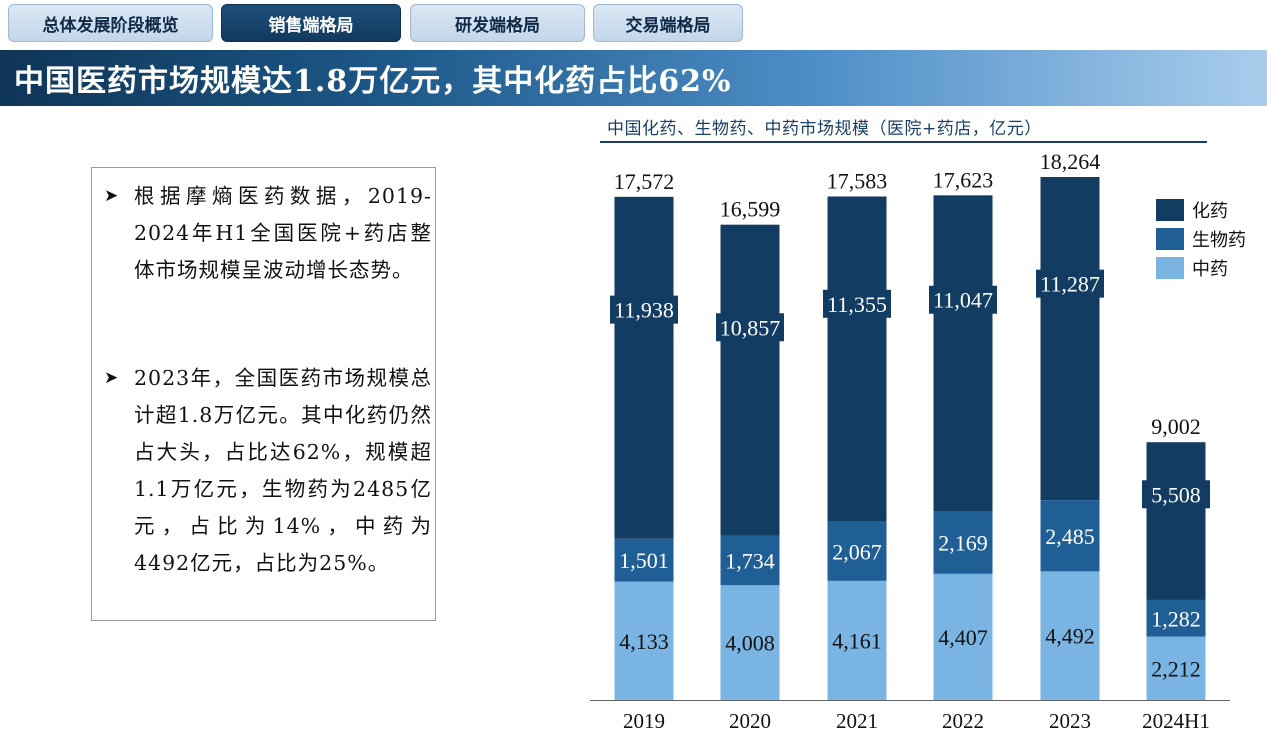  Describe the element at coordinates (963, 721) in the screenshot. I see `x-tick-label: 2022` at that location.